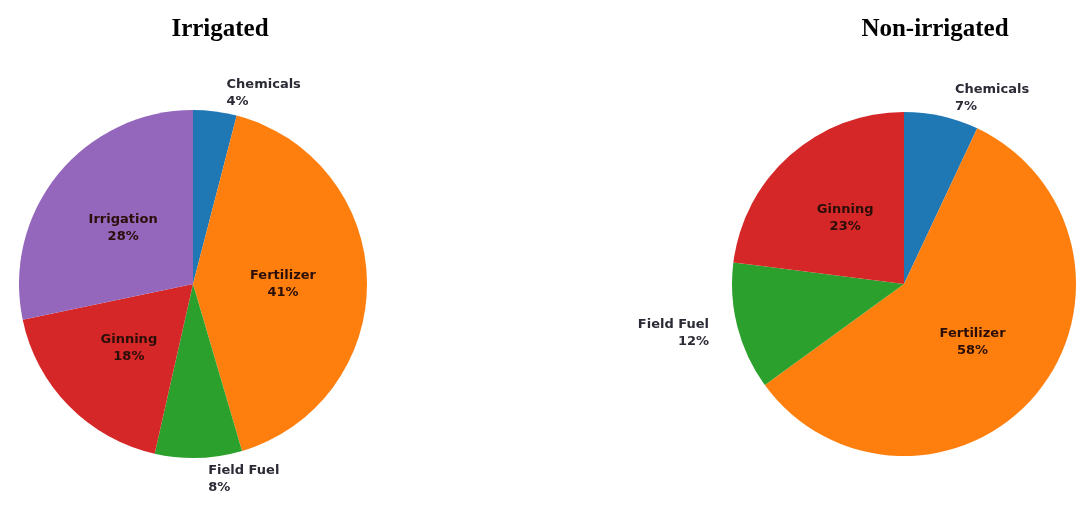 This screenshot has width=1079, height=511. I want to click on data-label: 23%, so click(845, 226).